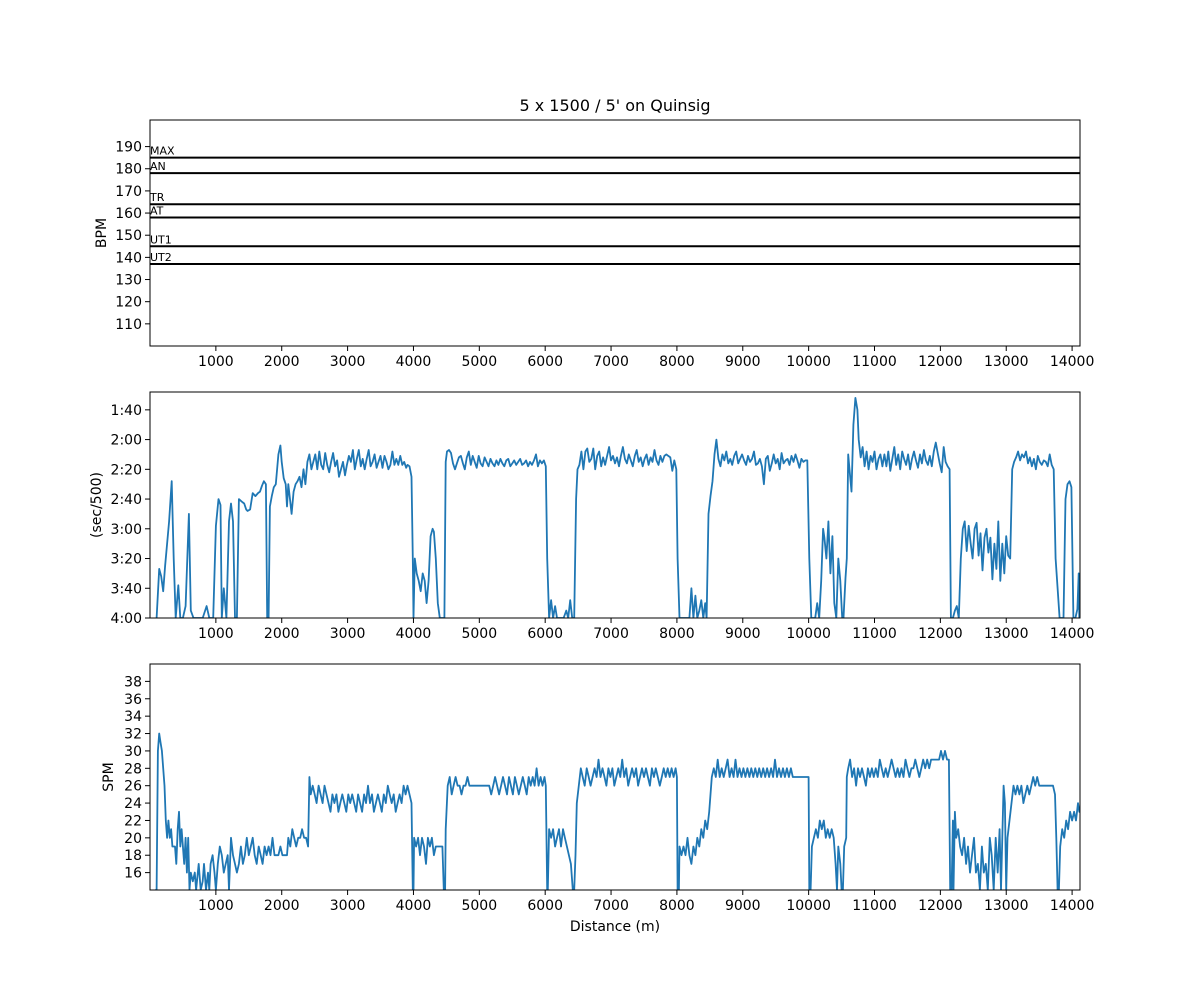 The height and width of the screenshot is (1004, 1200). What do you see at coordinates (128, 325) in the screenshot?
I see `y-tick-label: 110` at bounding box center [128, 325].